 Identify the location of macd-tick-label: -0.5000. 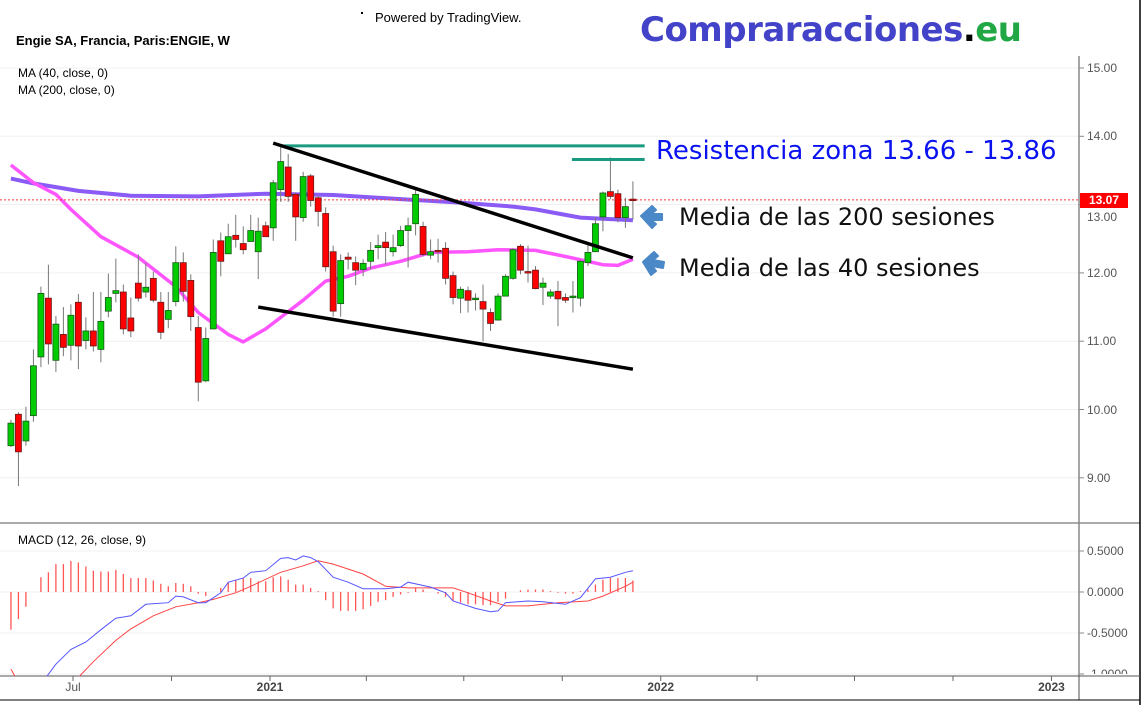
(1107, 633).